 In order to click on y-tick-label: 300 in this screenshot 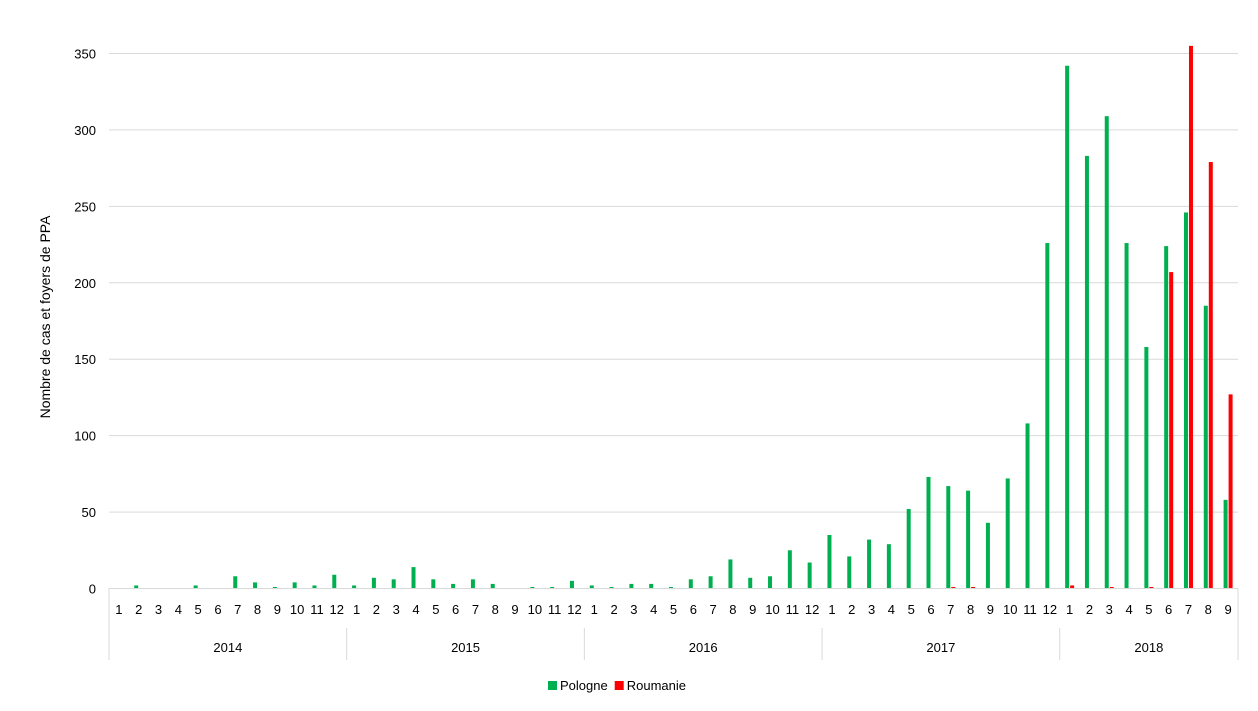, I will do `click(85, 130)`.